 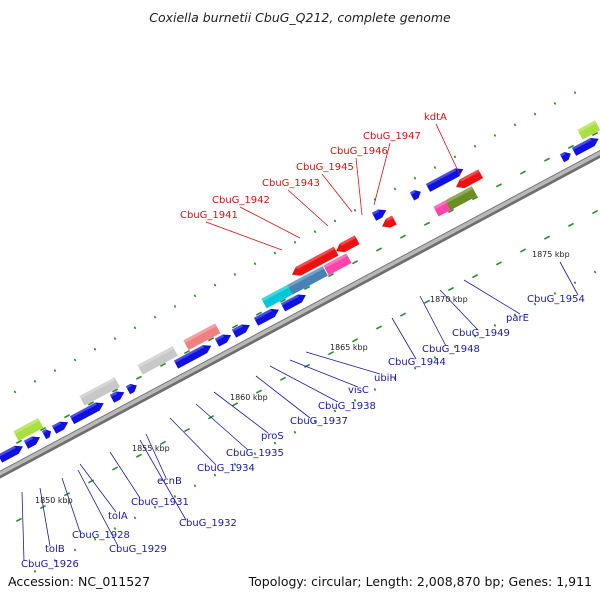 What do you see at coordinates (241, 200) in the screenshot?
I see `gene-label-cbug-1942: CbuG_1942` at bounding box center [241, 200].